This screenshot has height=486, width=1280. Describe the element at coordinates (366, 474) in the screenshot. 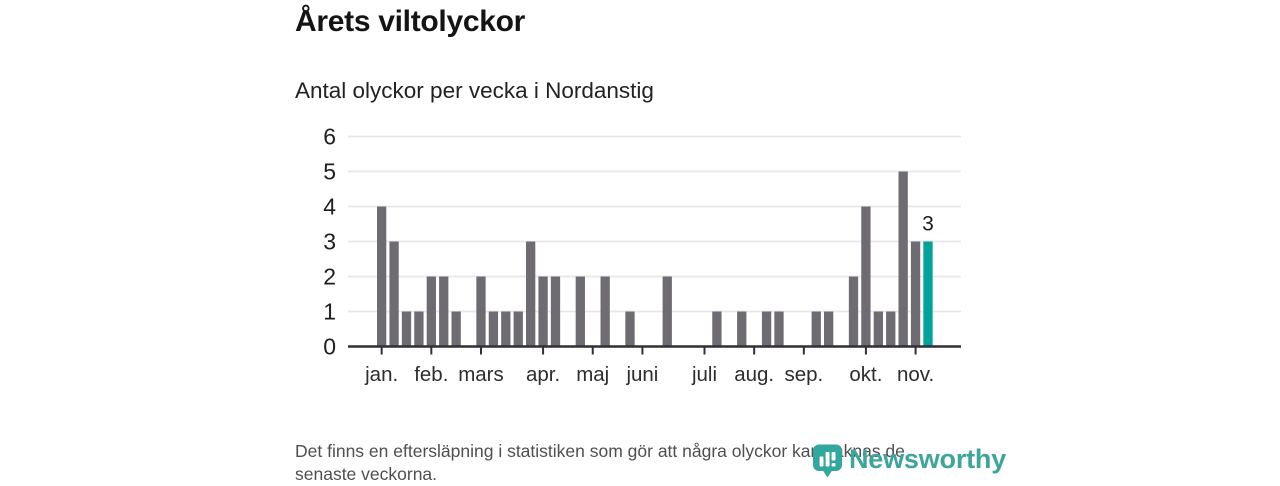

I see `footer-note-line2: senaste veckorna.` at that location.